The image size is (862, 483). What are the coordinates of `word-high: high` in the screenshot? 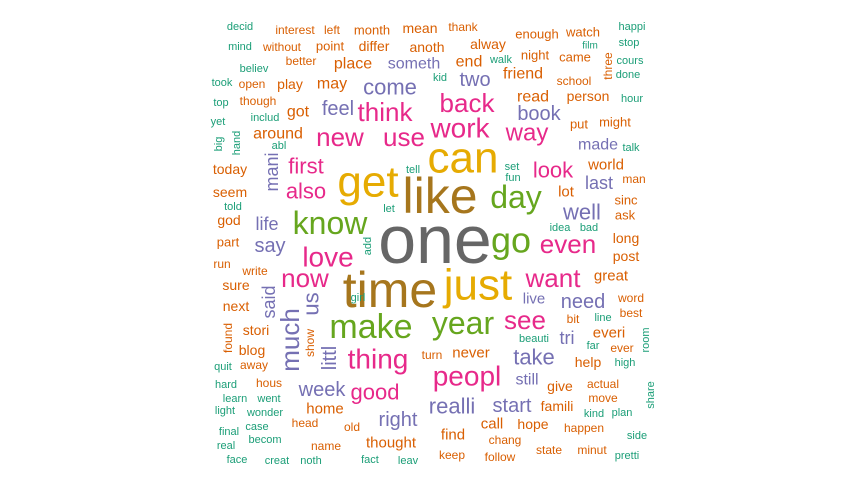 It's located at (625, 363).